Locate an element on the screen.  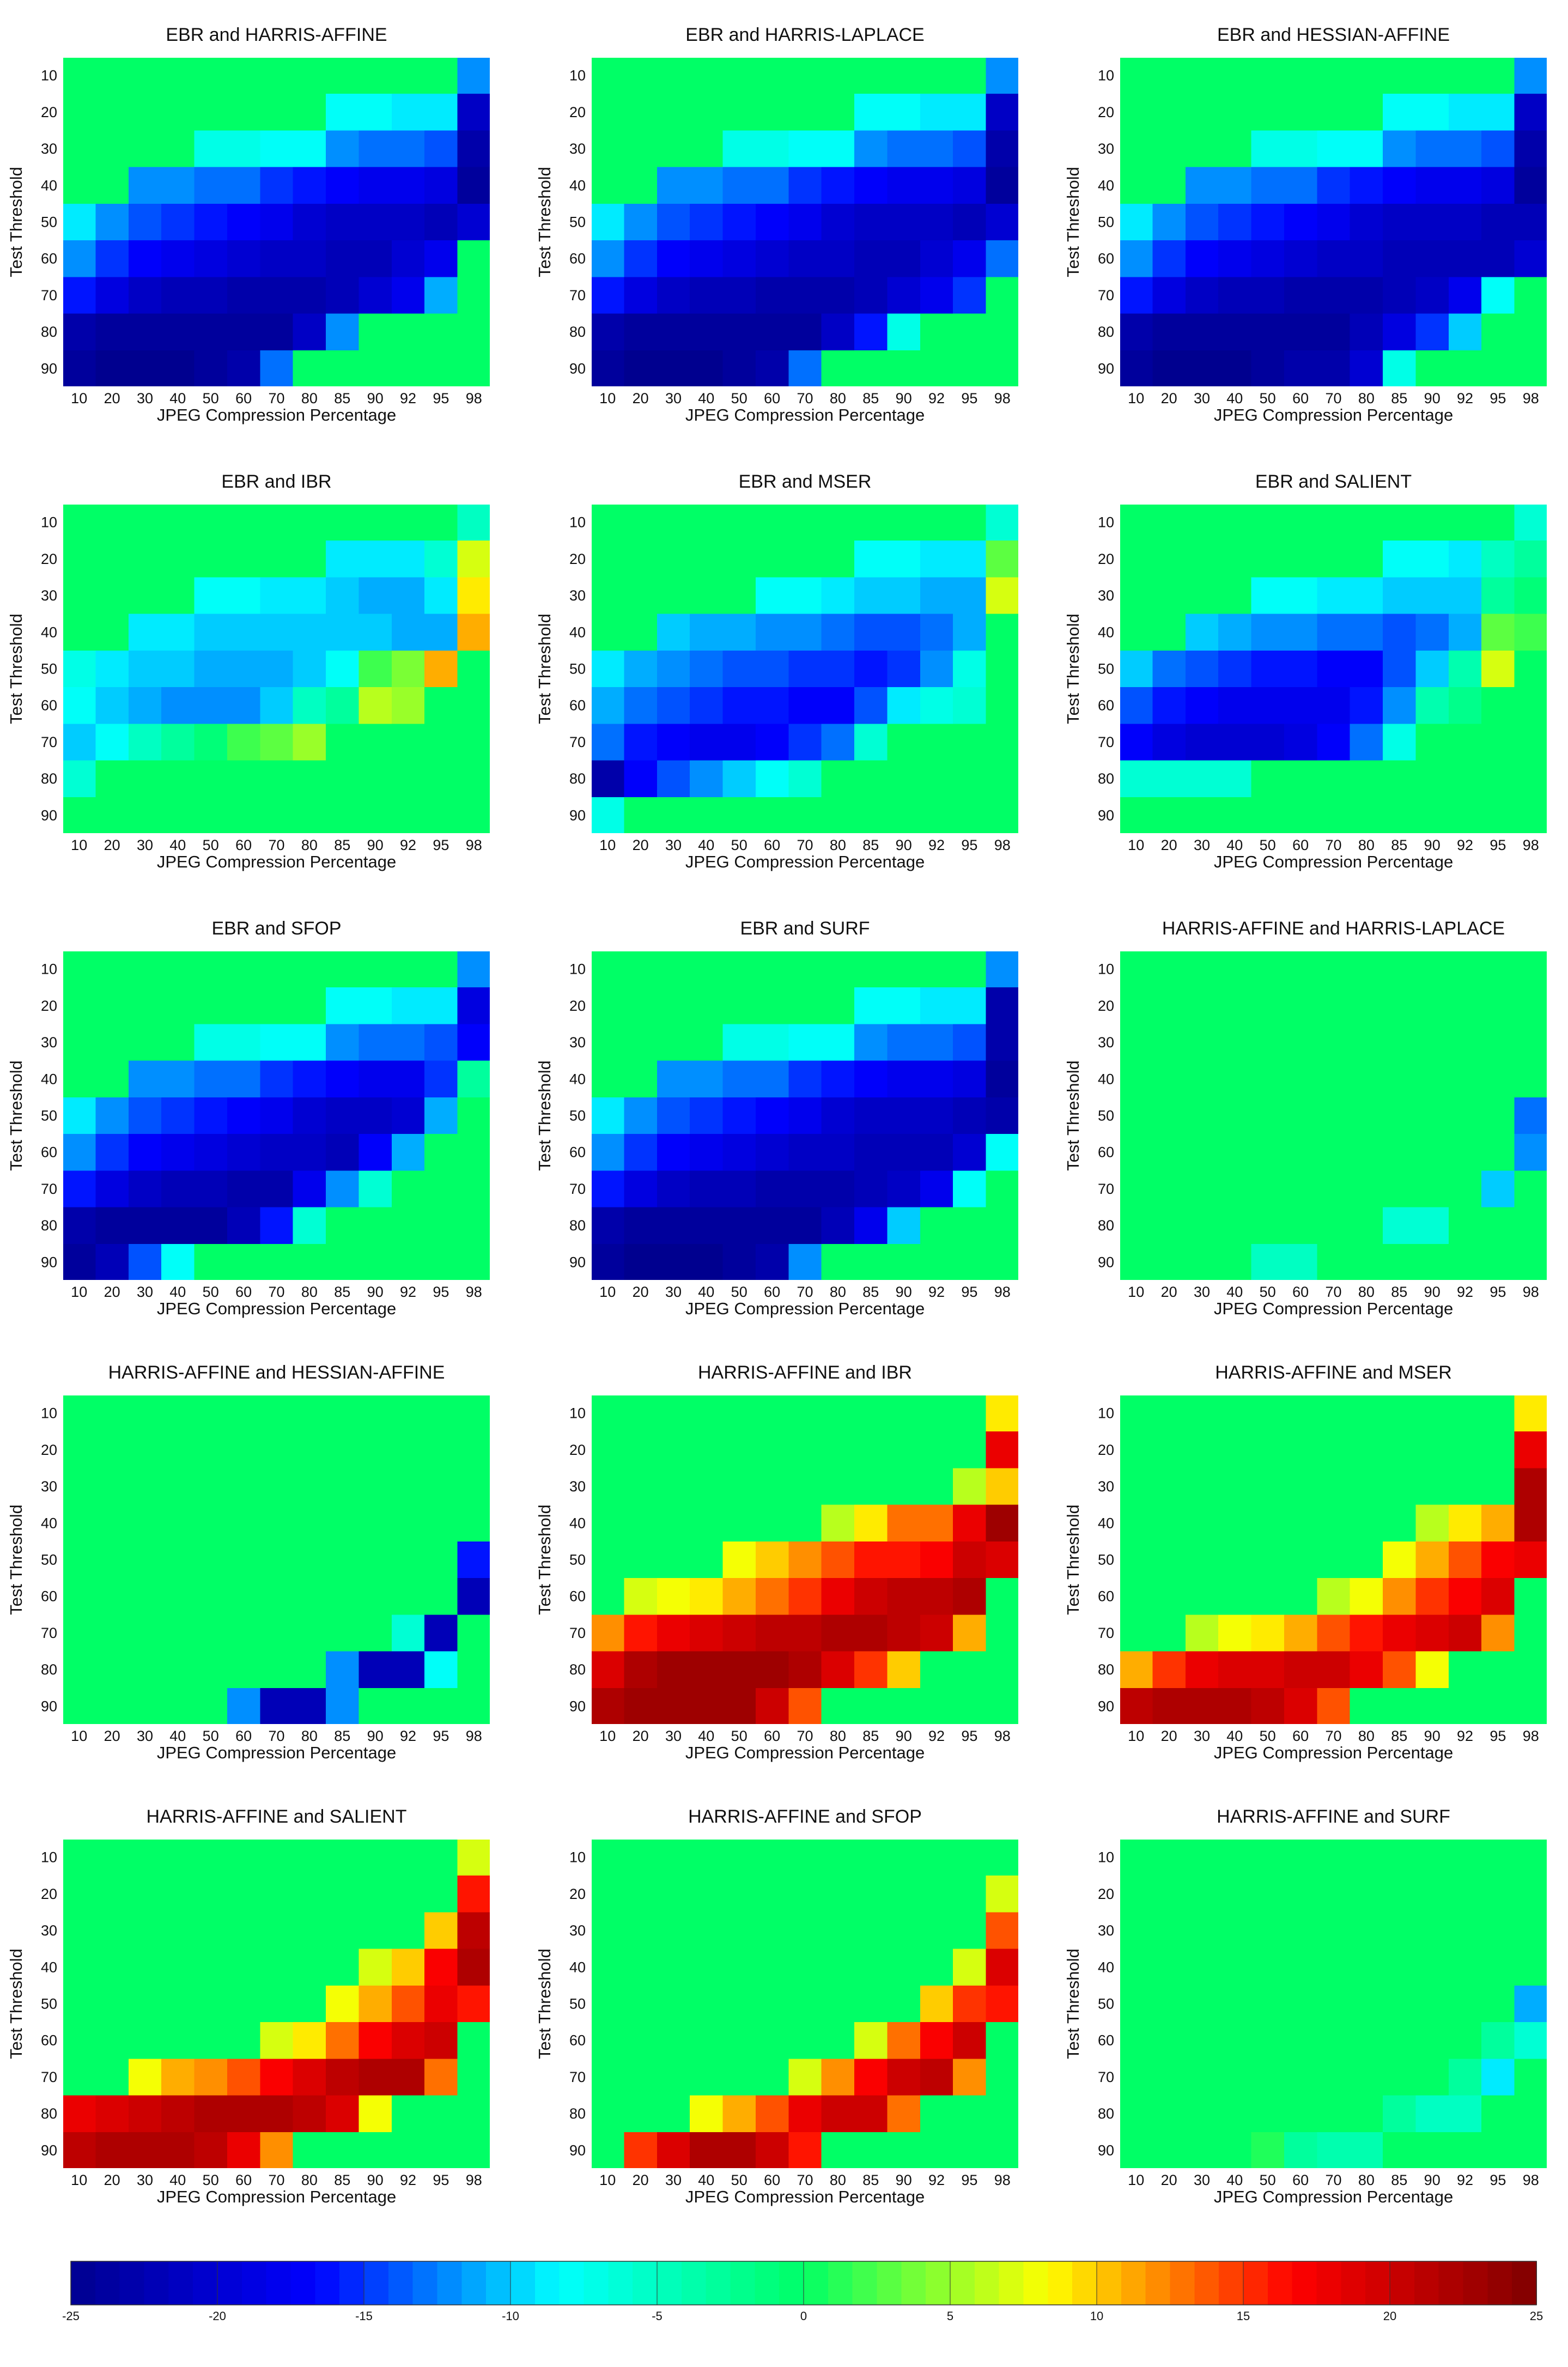
x-tick-label: 95 is located at coordinates (969, 398).